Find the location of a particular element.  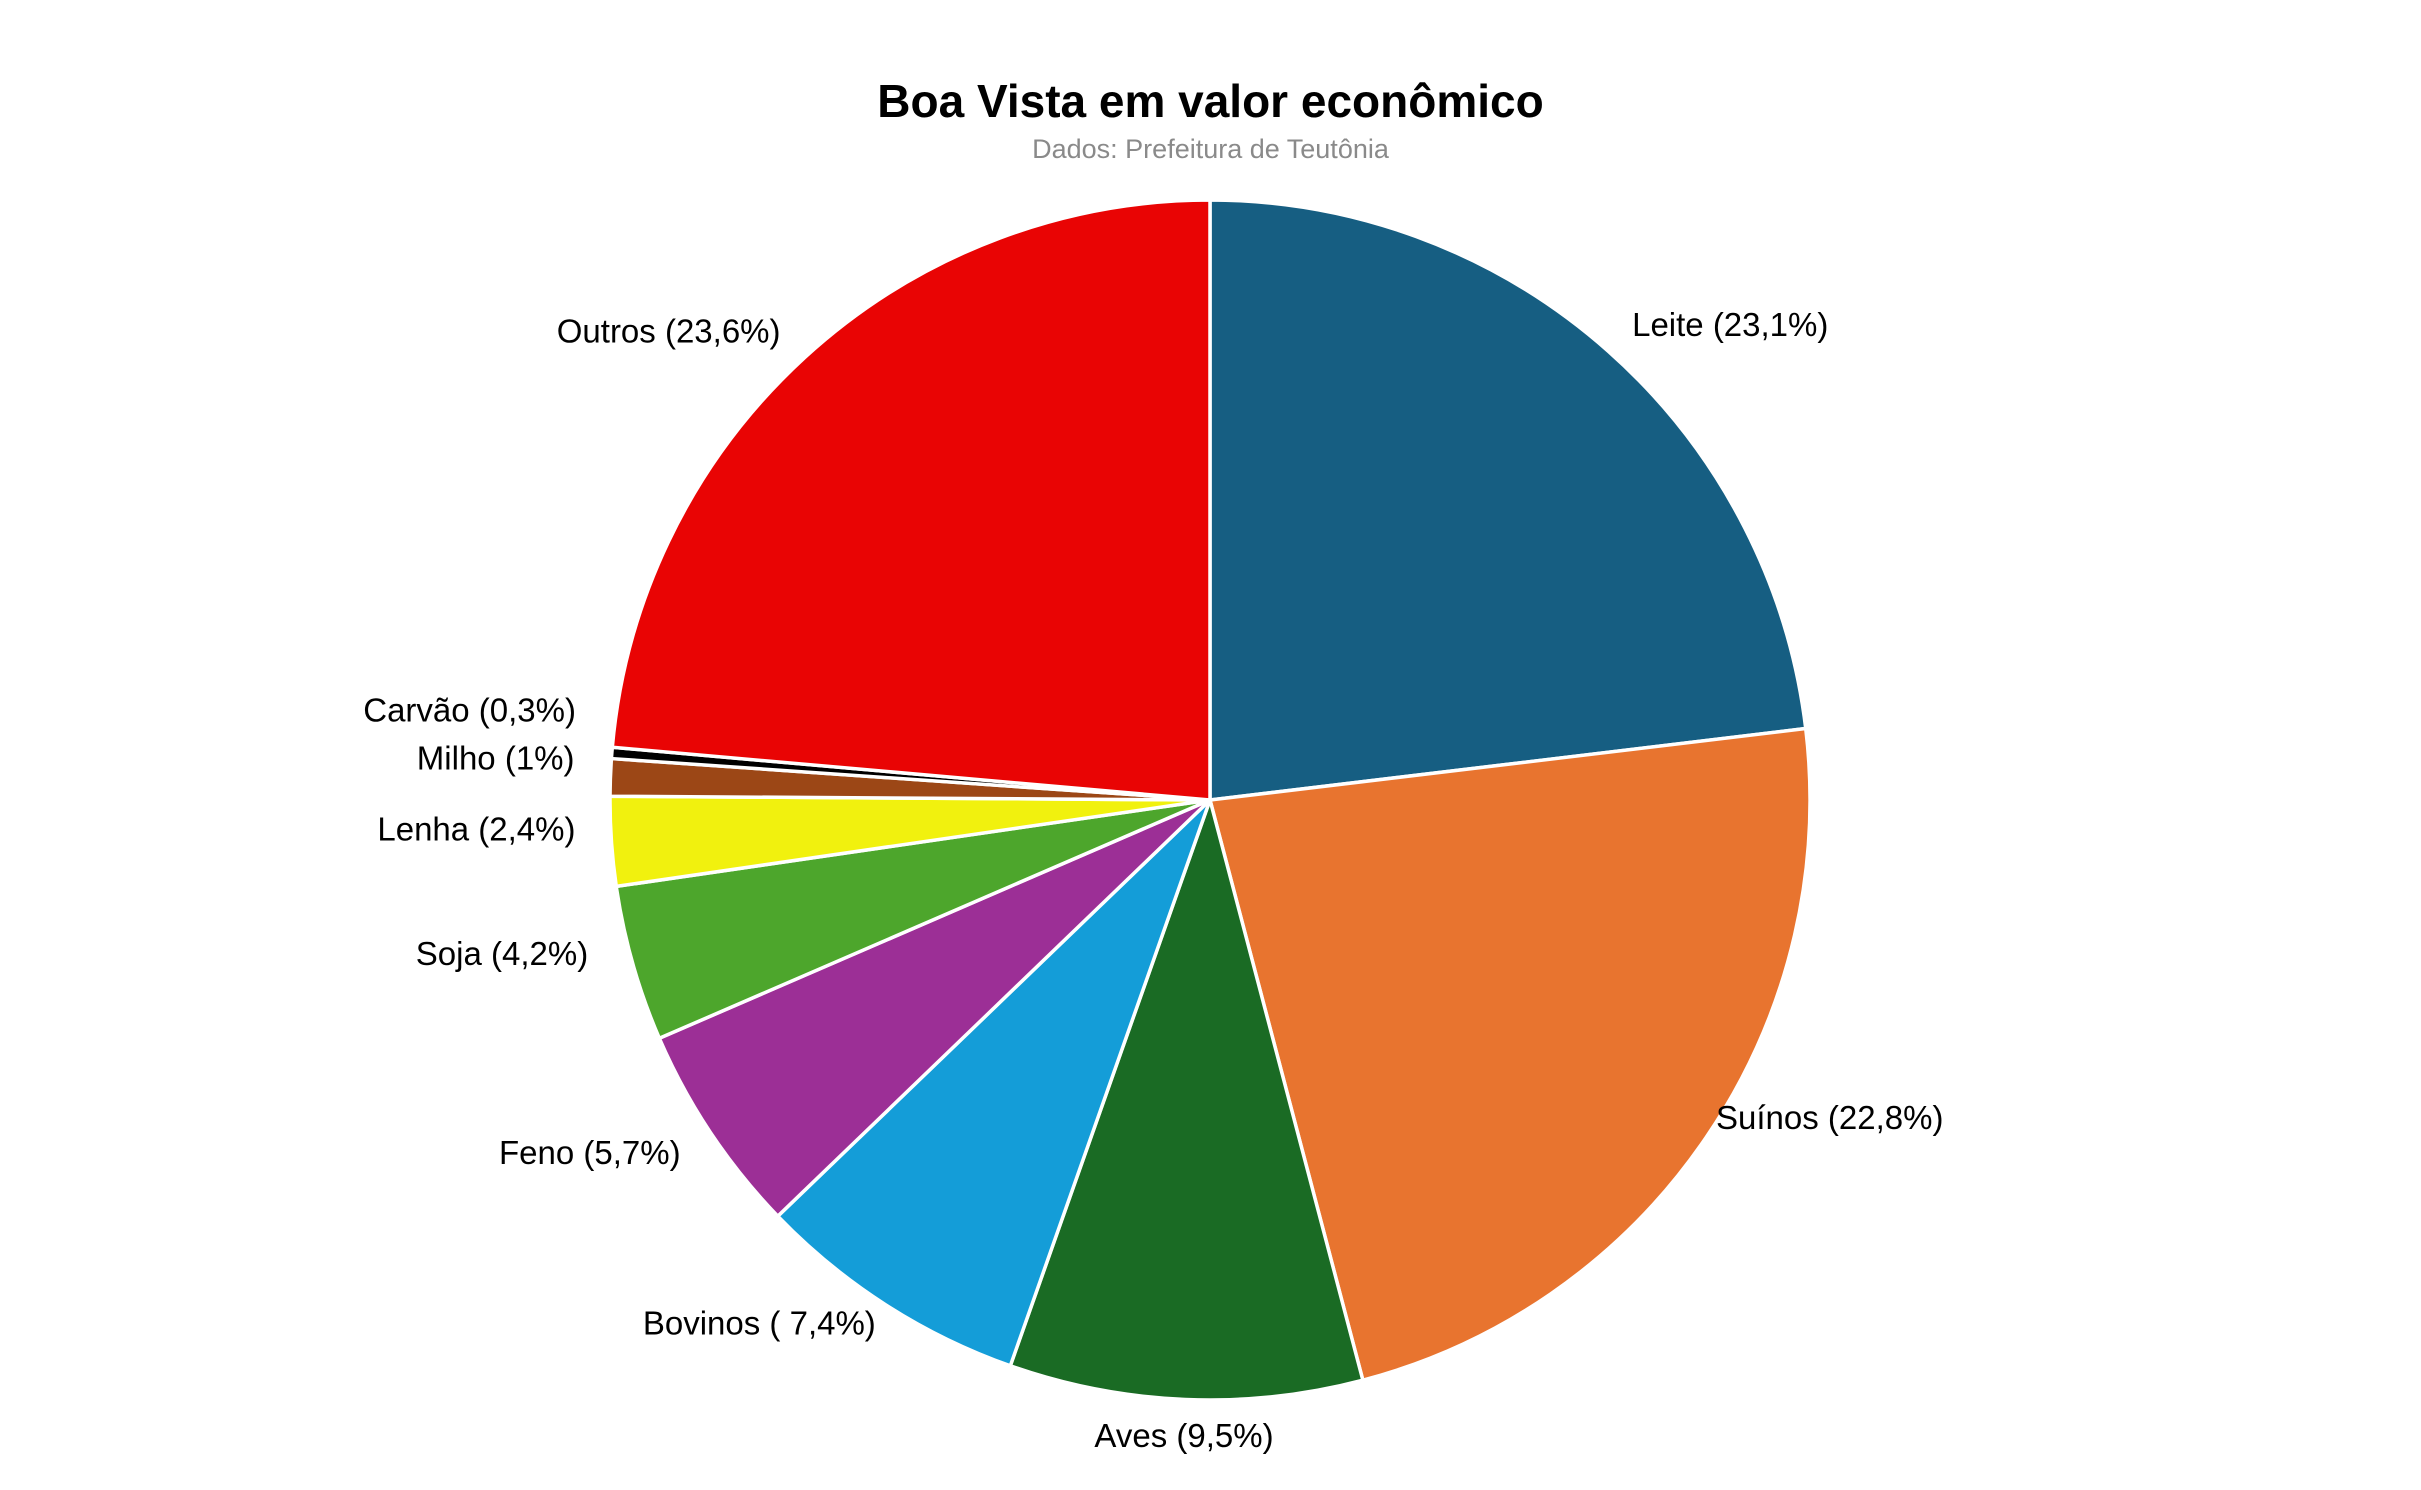

pie-slice-bovinos is located at coordinates (994, 1083).